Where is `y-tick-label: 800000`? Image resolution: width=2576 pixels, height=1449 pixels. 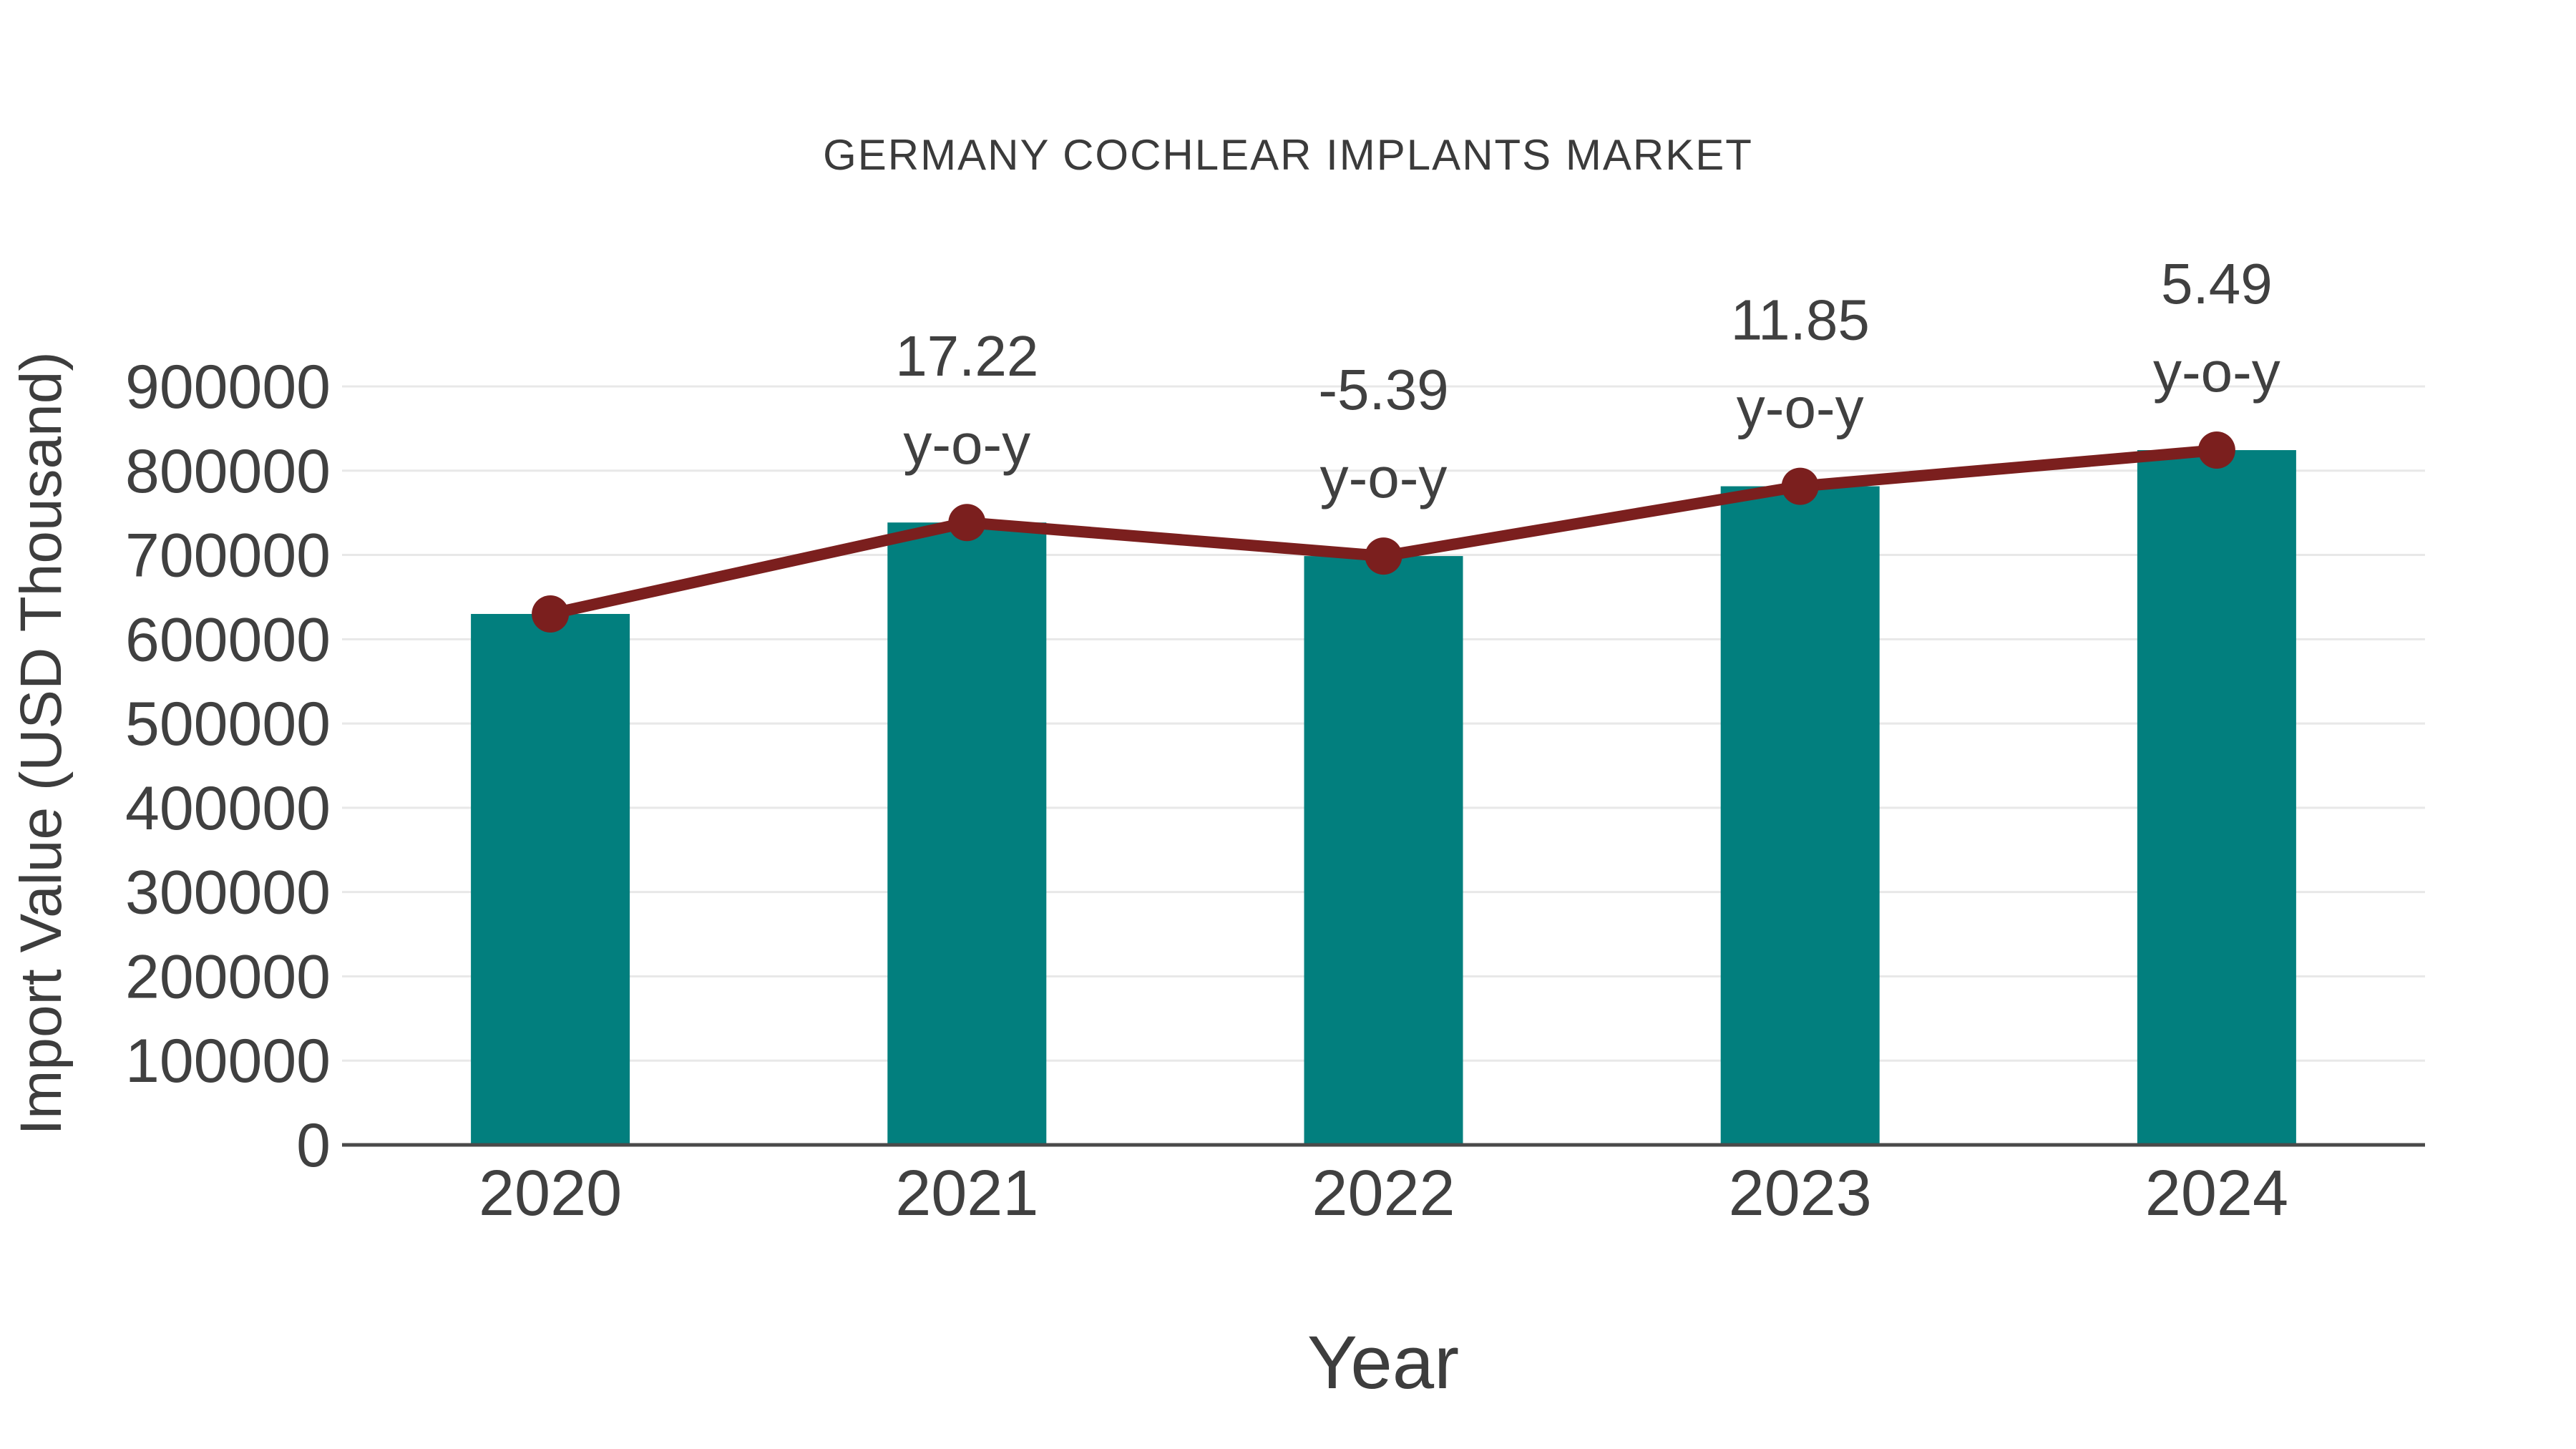 y-tick-label: 800000 is located at coordinates (228, 471).